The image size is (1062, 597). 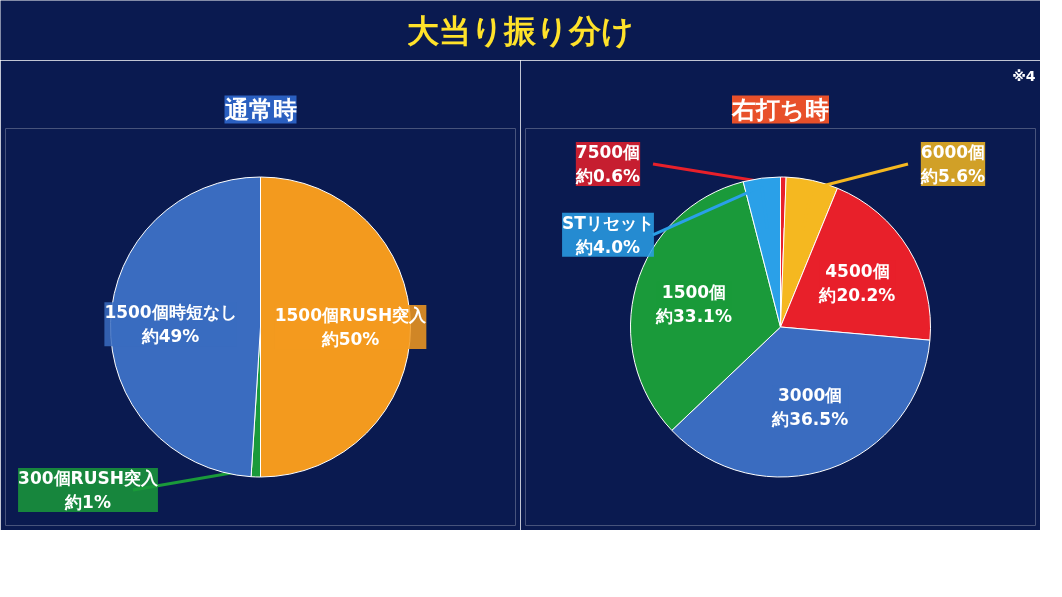 What do you see at coordinates (170, 312) in the screenshot?
I see `slice-label: 1500個時短なし` at bounding box center [170, 312].